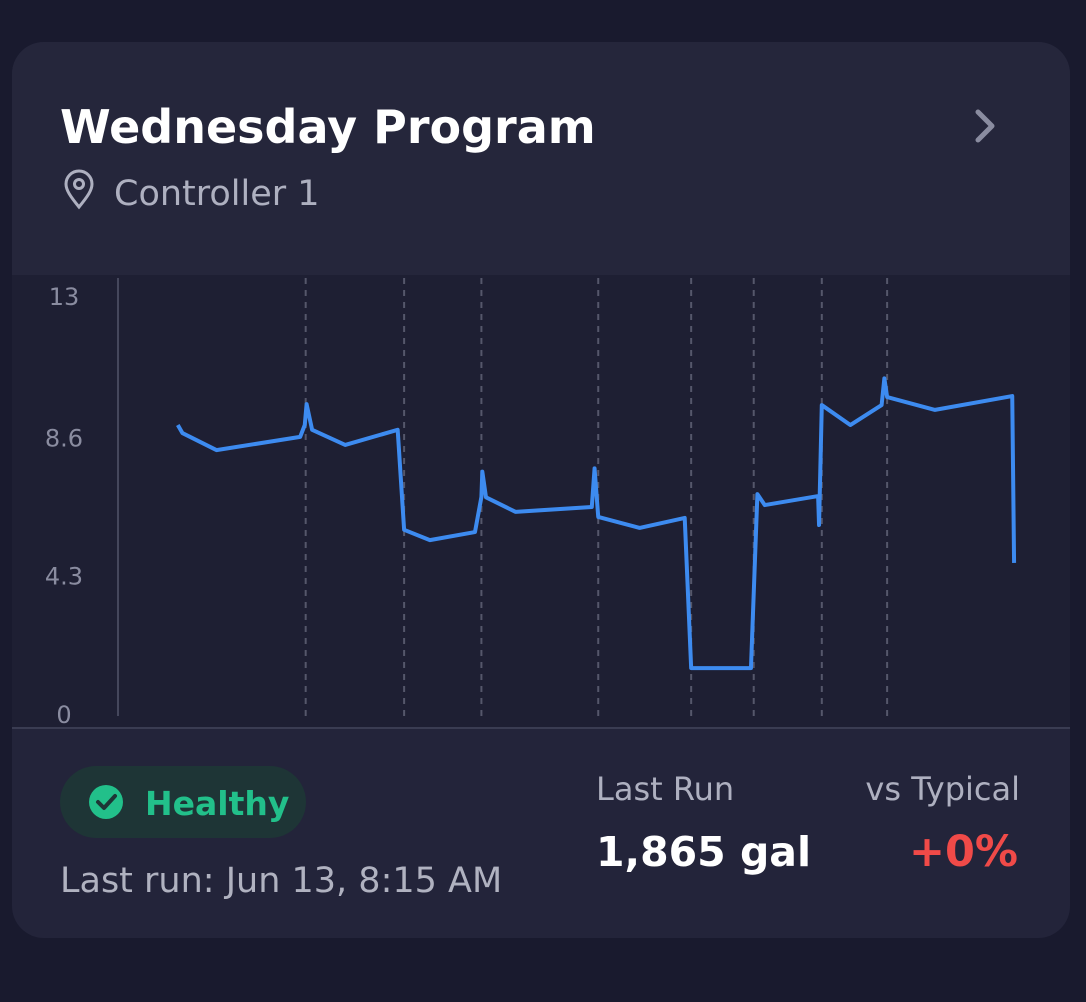 The height and width of the screenshot is (1002, 1086). I want to click on check-mark, so click(106, 802).